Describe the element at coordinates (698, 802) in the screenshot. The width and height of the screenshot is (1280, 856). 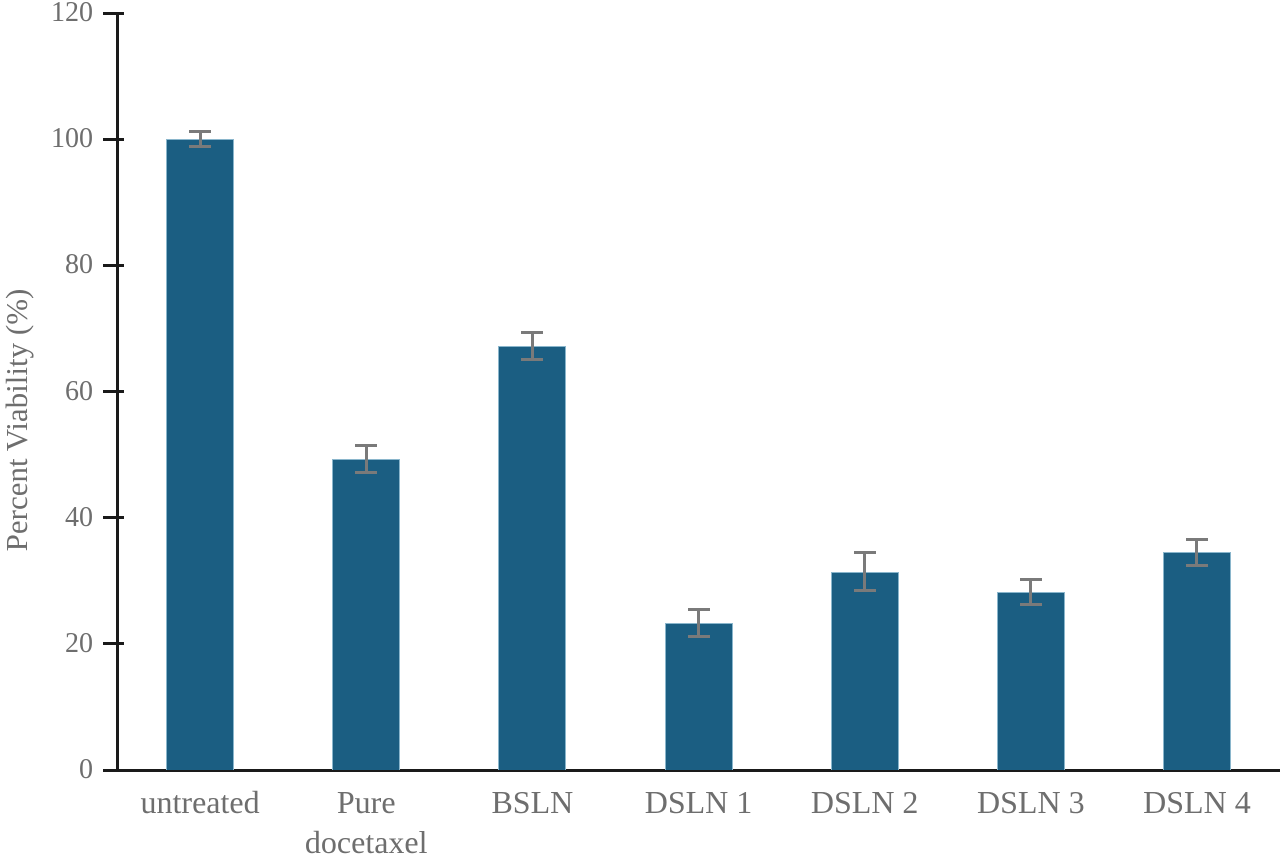
I see `x-axis-label-dsln-1: DSLN 1` at that location.